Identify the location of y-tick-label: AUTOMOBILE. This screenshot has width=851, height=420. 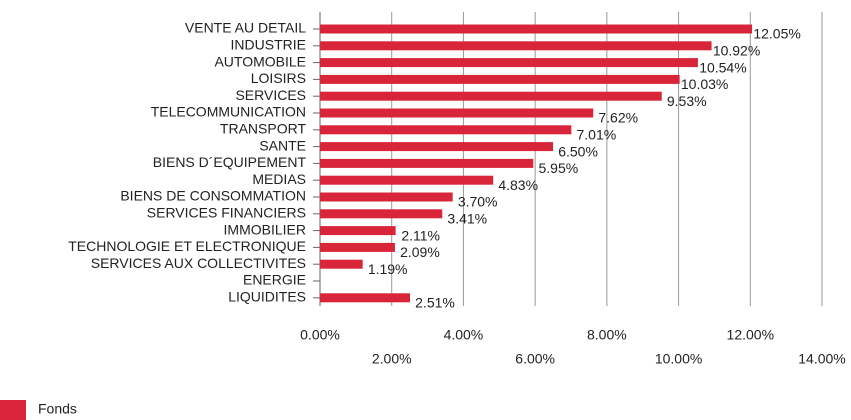
(260, 61).